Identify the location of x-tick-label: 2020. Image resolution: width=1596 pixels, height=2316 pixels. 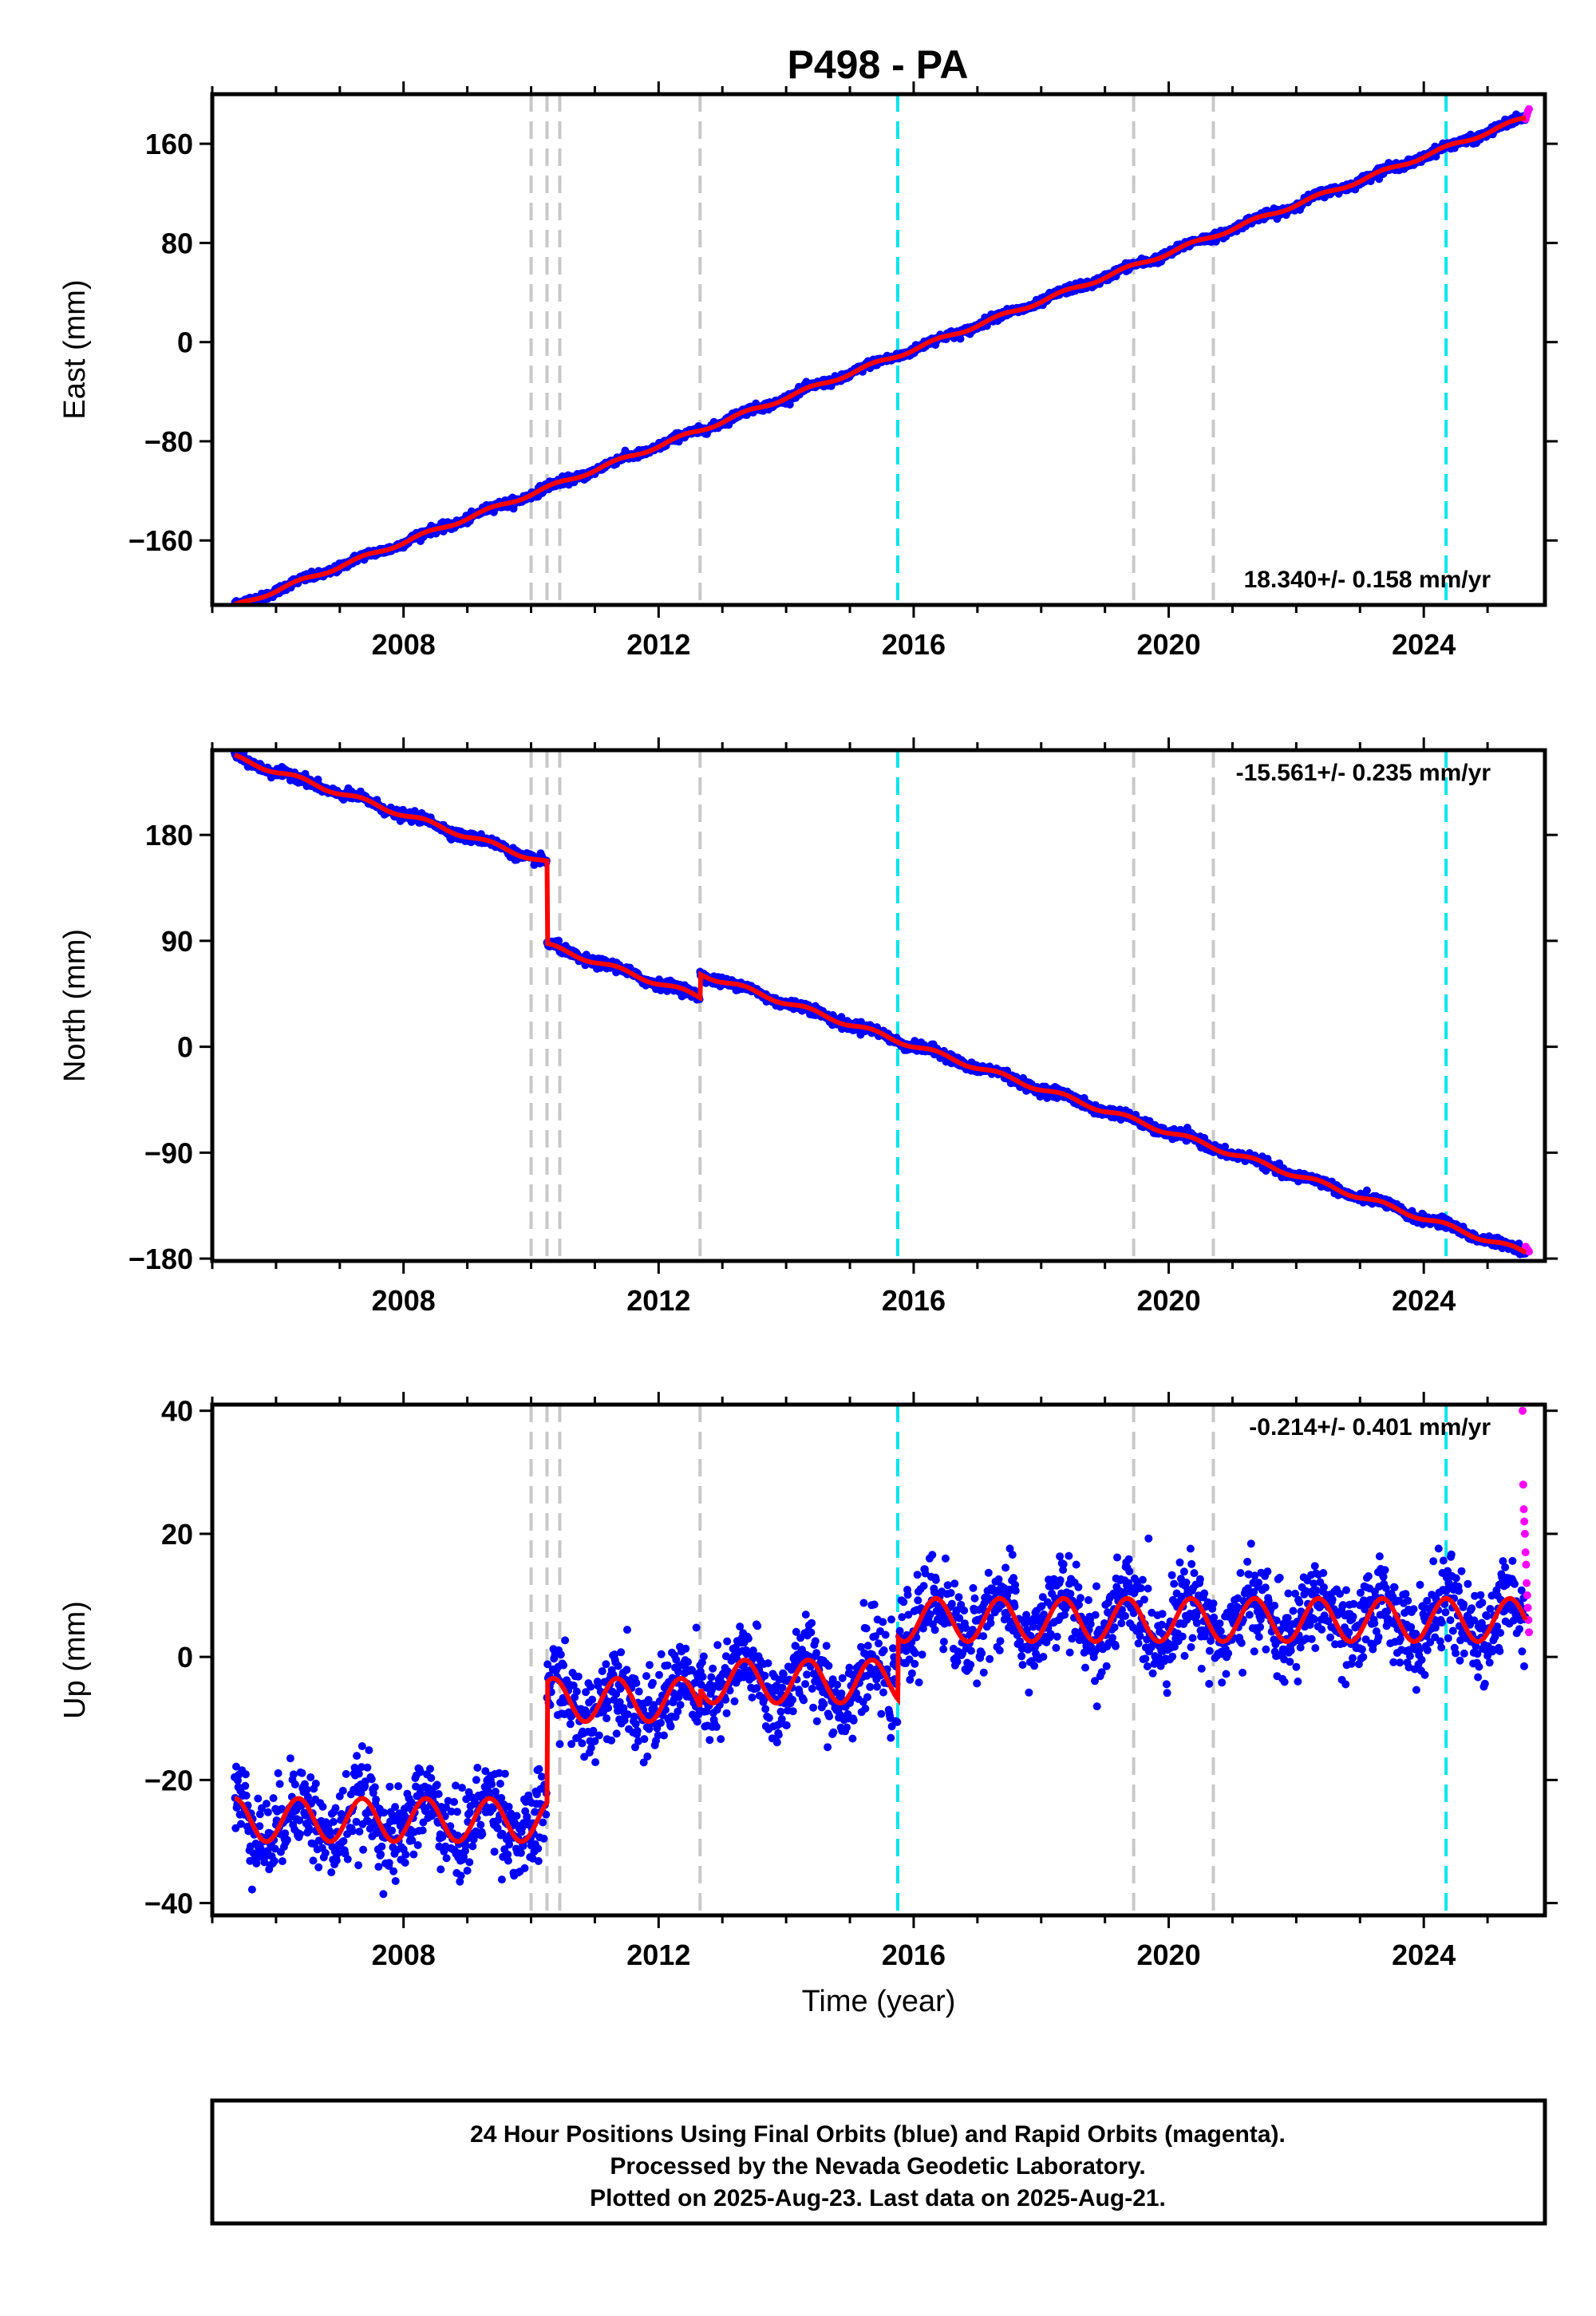
(1169, 644).